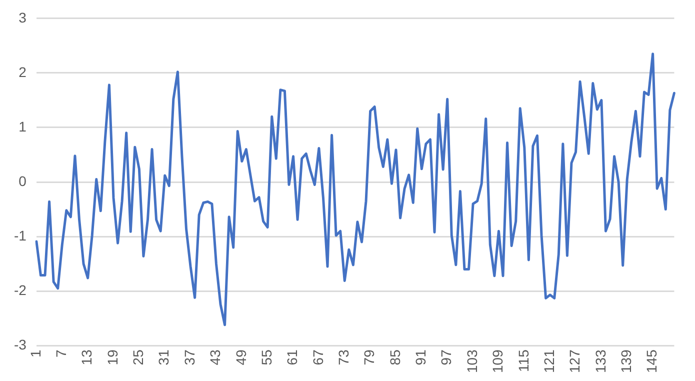 This screenshot has height=381, width=695. I want to click on x-tick-label: 31, so click(164, 357).